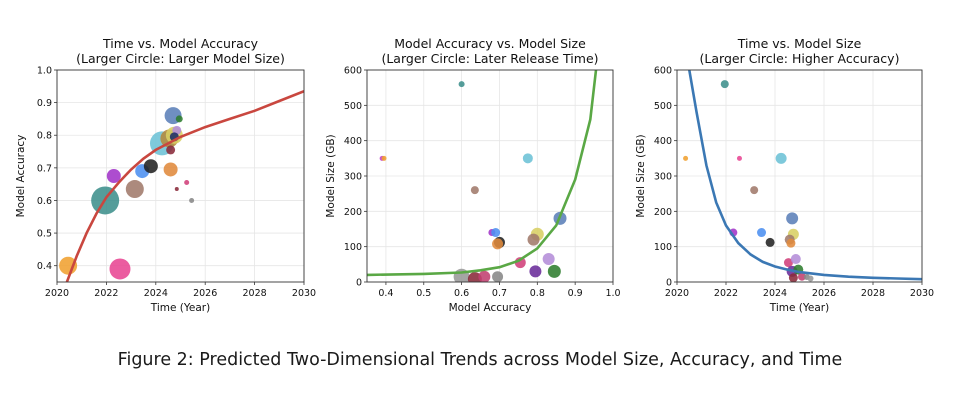  What do you see at coordinates (21, 176) in the screenshot?
I see `y-axis-label: Model Accuracy` at bounding box center [21, 176].